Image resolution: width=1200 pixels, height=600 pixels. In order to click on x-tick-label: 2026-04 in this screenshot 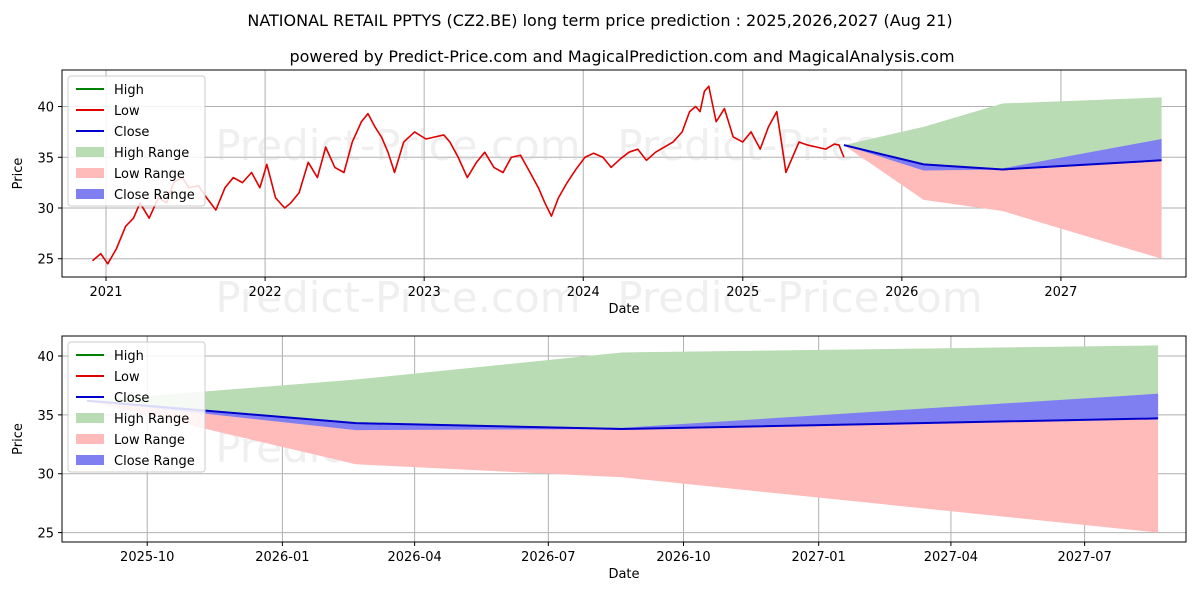, I will do `click(414, 557)`.